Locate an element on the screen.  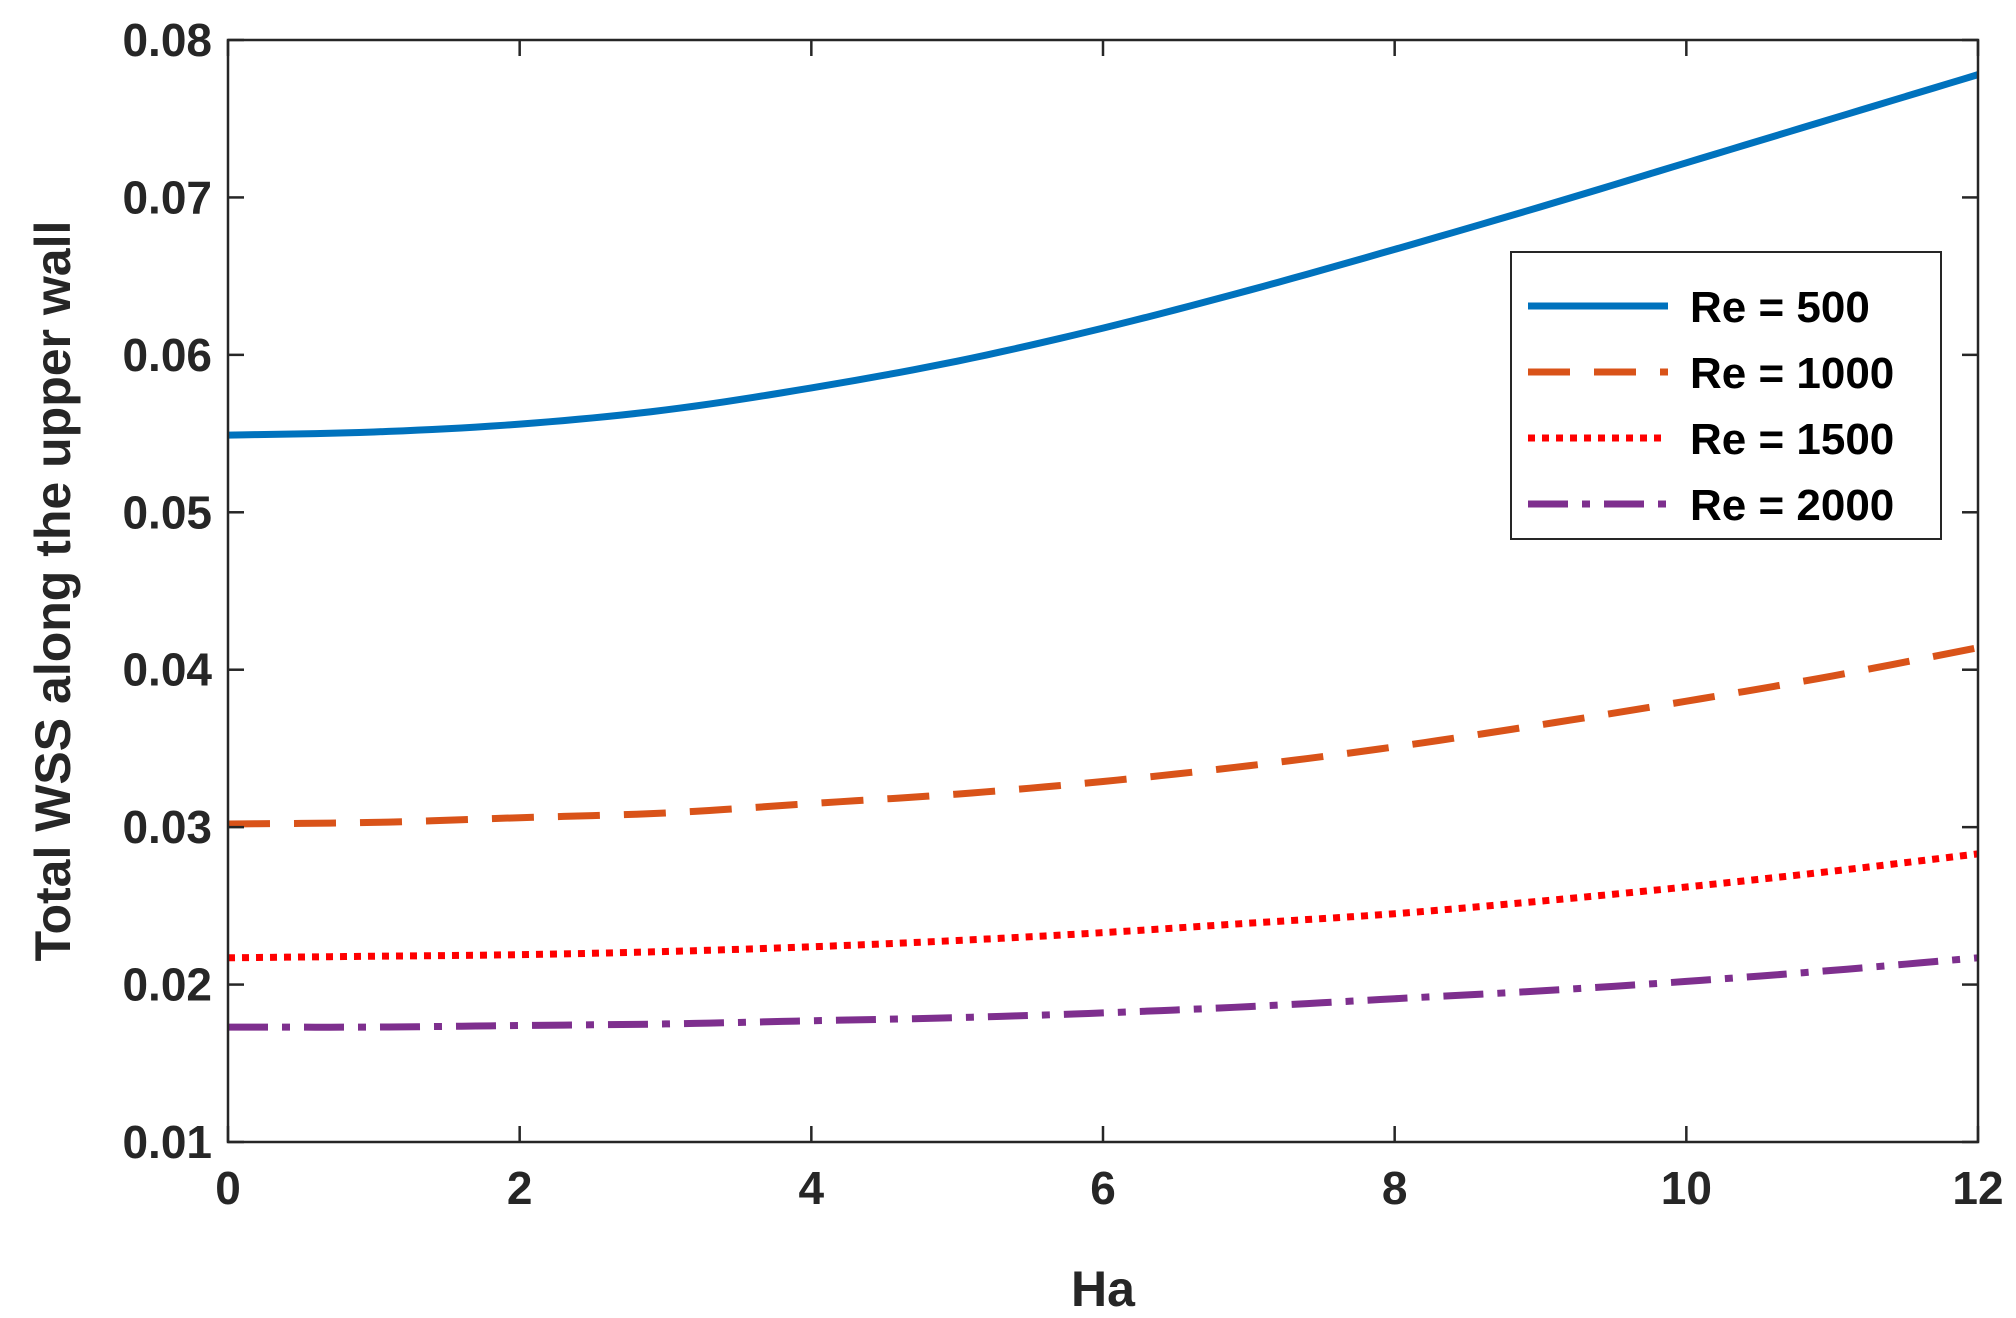
x-tick-label: 2 is located at coordinates (520, 1188).